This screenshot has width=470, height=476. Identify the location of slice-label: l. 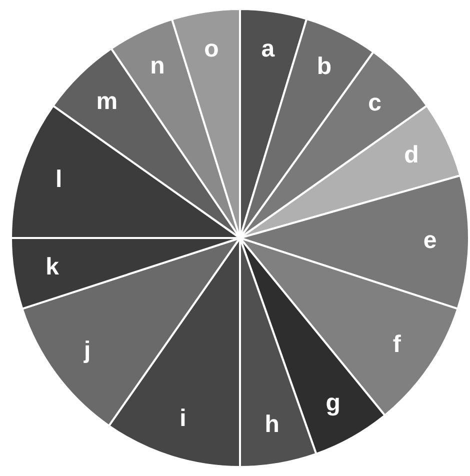
(59, 180).